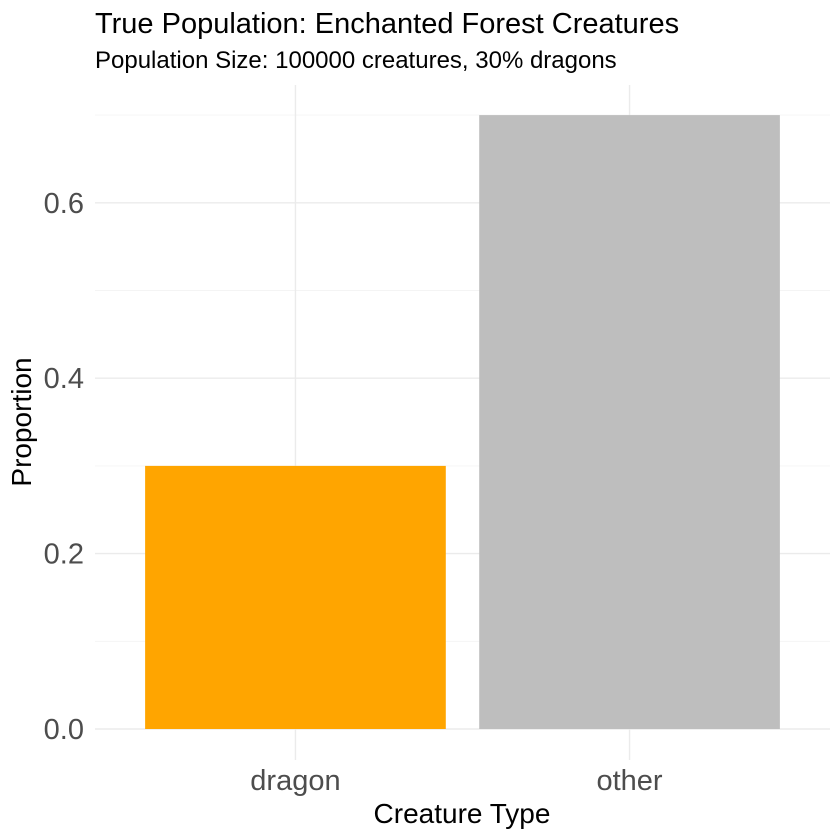 This screenshot has height=840, width=840. What do you see at coordinates (629, 781) in the screenshot?
I see `x-tick-label: other` at bounding box center [629, 781].